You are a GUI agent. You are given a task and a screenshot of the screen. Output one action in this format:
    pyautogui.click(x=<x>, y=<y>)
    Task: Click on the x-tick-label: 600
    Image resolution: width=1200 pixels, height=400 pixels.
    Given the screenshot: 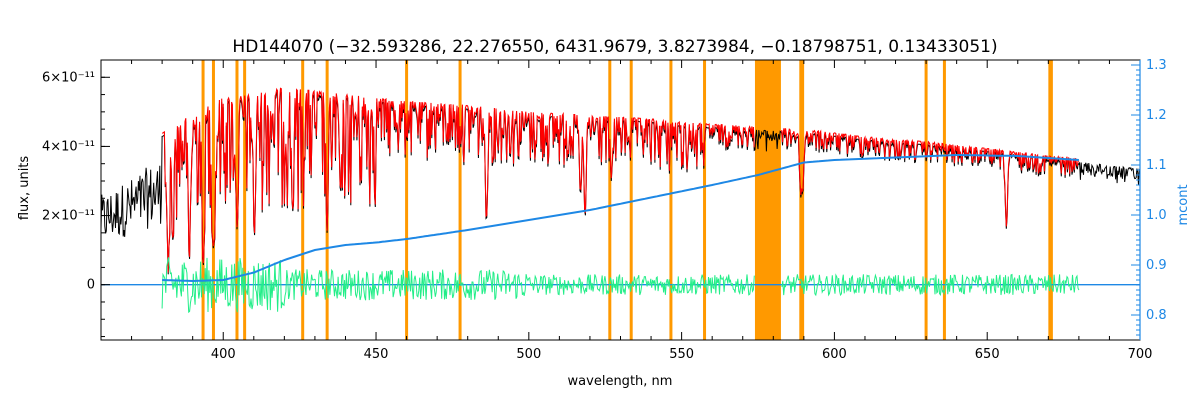 What is the action you would take?
    pyautogui.click(x=834, y=354)
    